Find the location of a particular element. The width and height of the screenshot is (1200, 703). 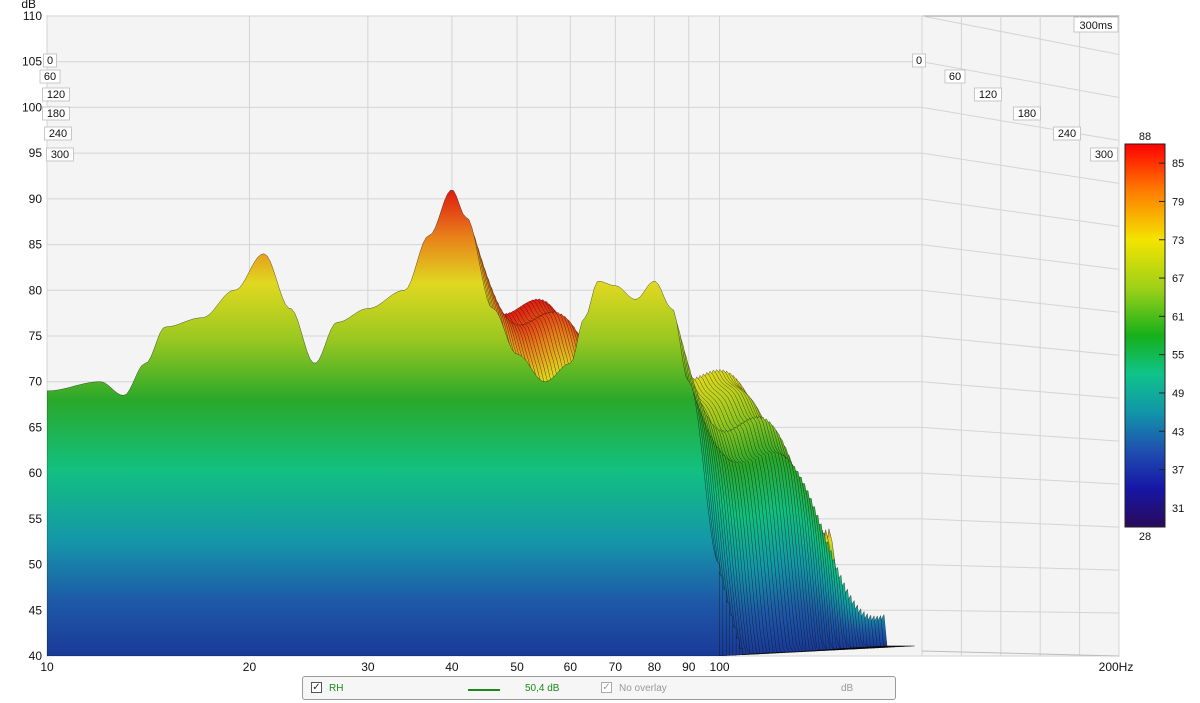

x-tick-label: 100 is located at coordinates (720, 667).